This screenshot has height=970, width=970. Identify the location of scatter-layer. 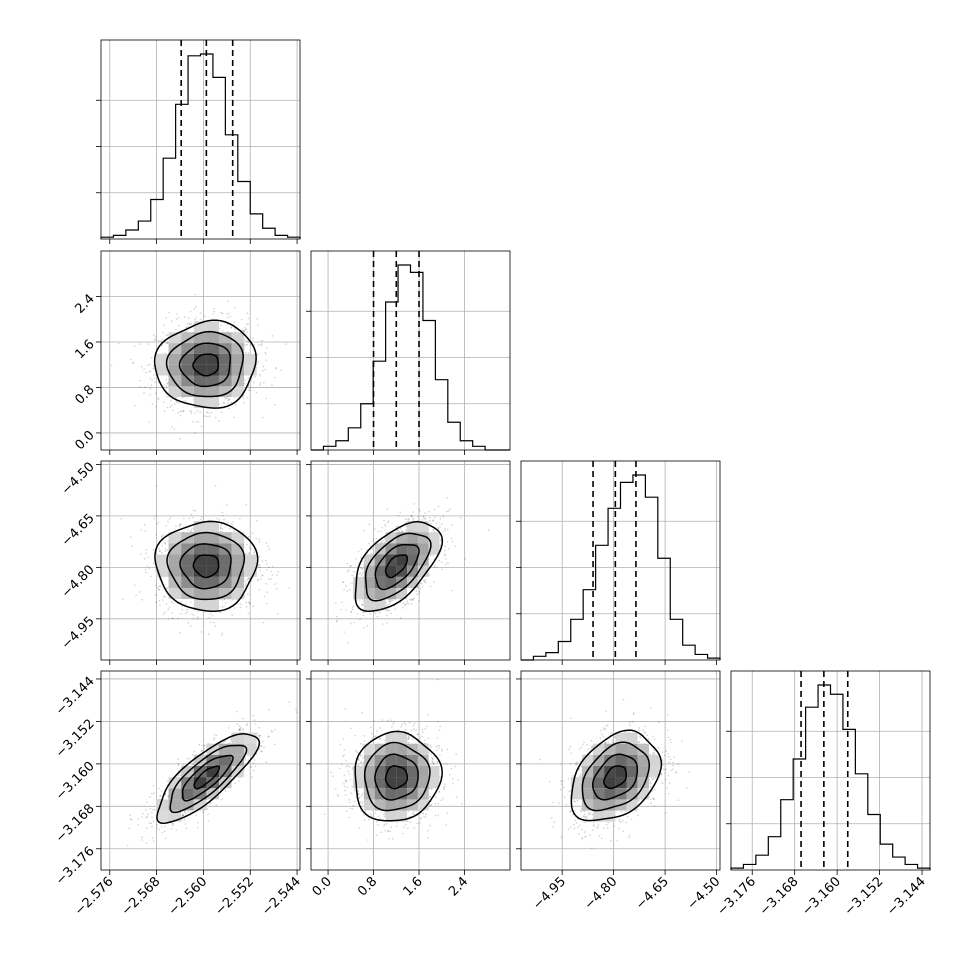
(198, 366).